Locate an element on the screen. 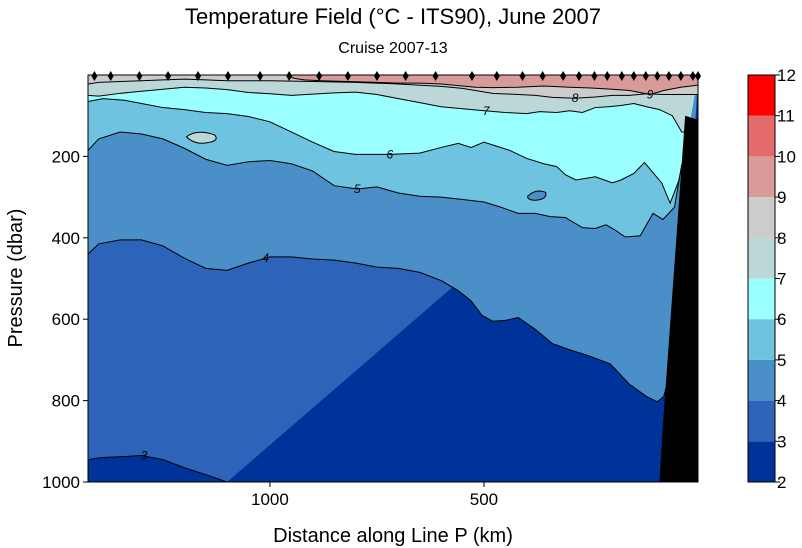 The image size is (802, 548). bathymetry is located at coordinates (678, 298).